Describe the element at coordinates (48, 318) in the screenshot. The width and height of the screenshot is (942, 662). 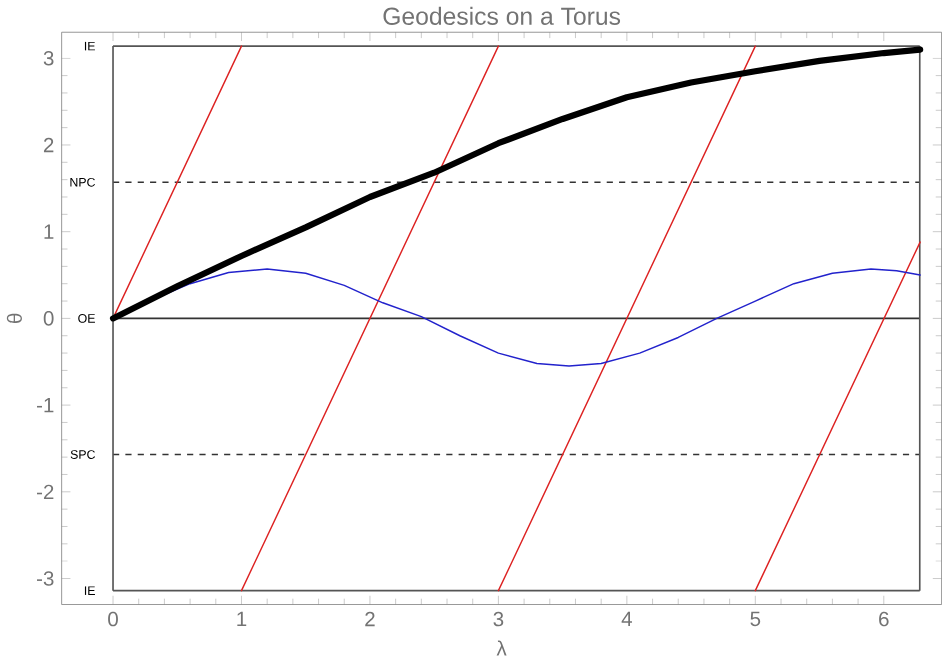
I see `y-tick-label: 0` at that location.